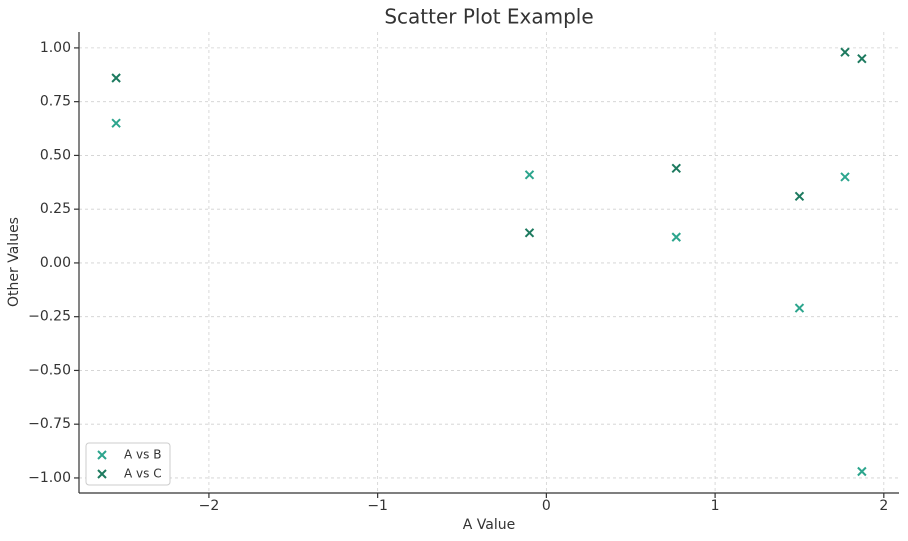 This screenshot has width=908, height=541. I want to click on y-tick-label: 1.00, so click(55, 48).